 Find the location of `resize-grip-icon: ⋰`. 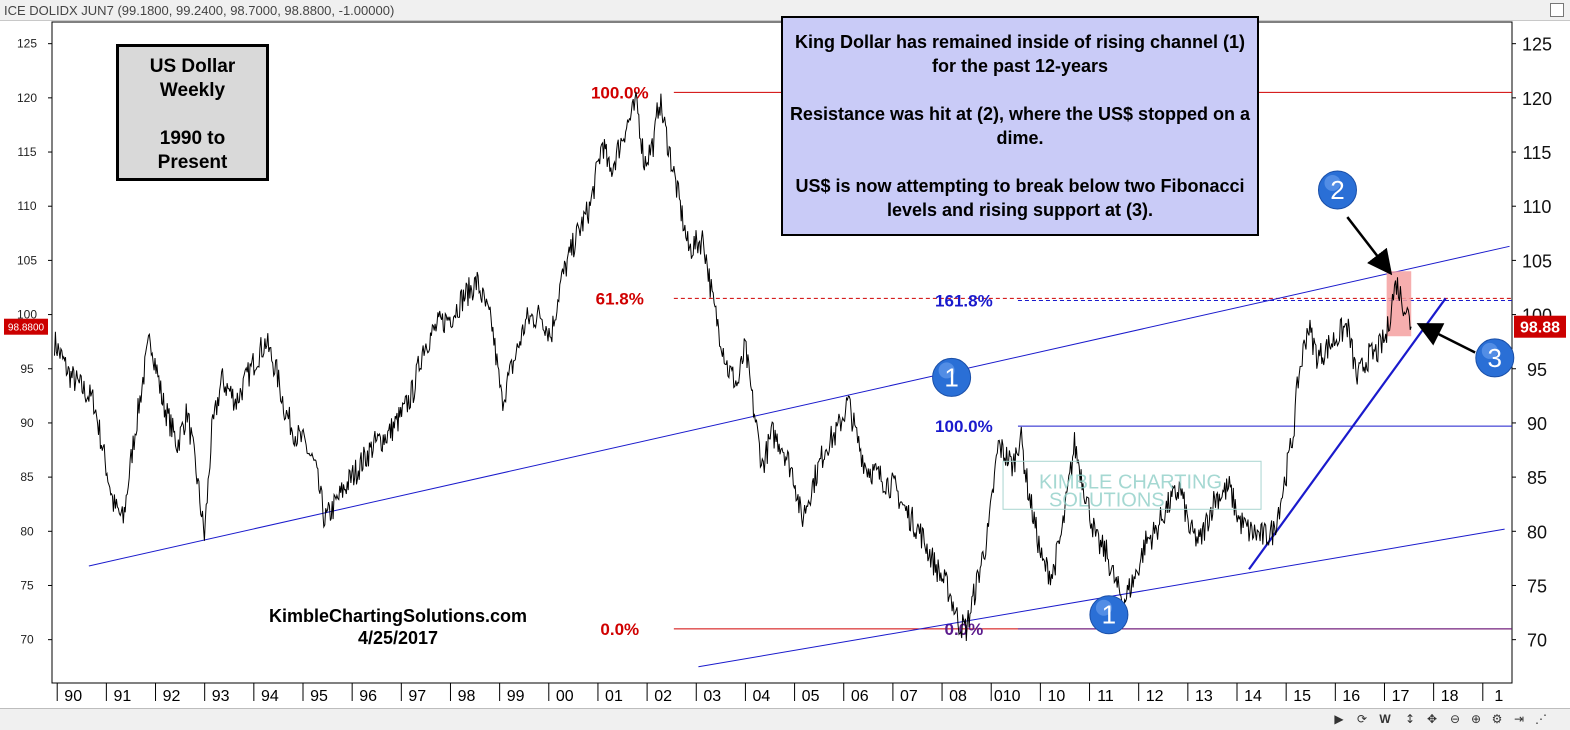

resize-grip-icon: ⋰ is located at coordinates (1541, 719).